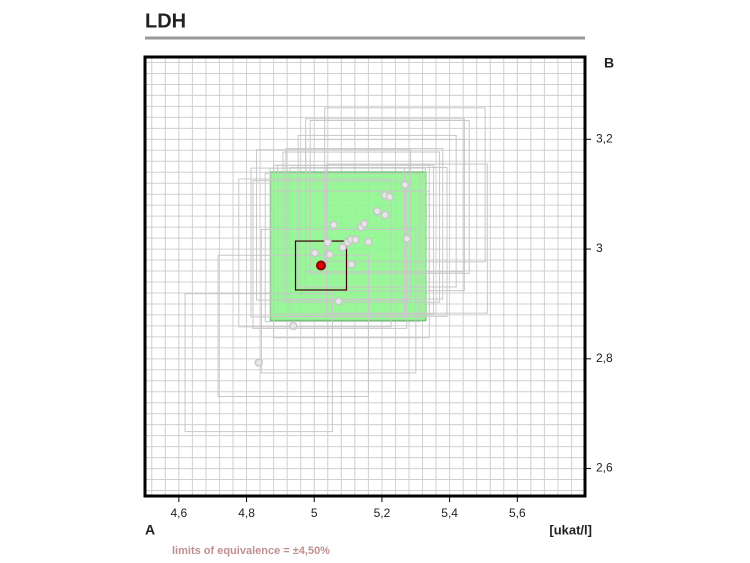 This screenshot has width=750, height=563. I want to click on x-axis-label: A, so click(150, 530).